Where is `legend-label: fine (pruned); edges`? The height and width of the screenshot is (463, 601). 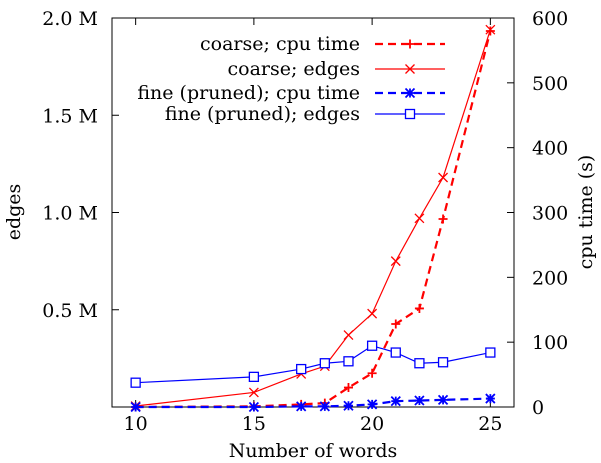 legend-label: fine (pruned); edges is located at coordinates (262, 114).